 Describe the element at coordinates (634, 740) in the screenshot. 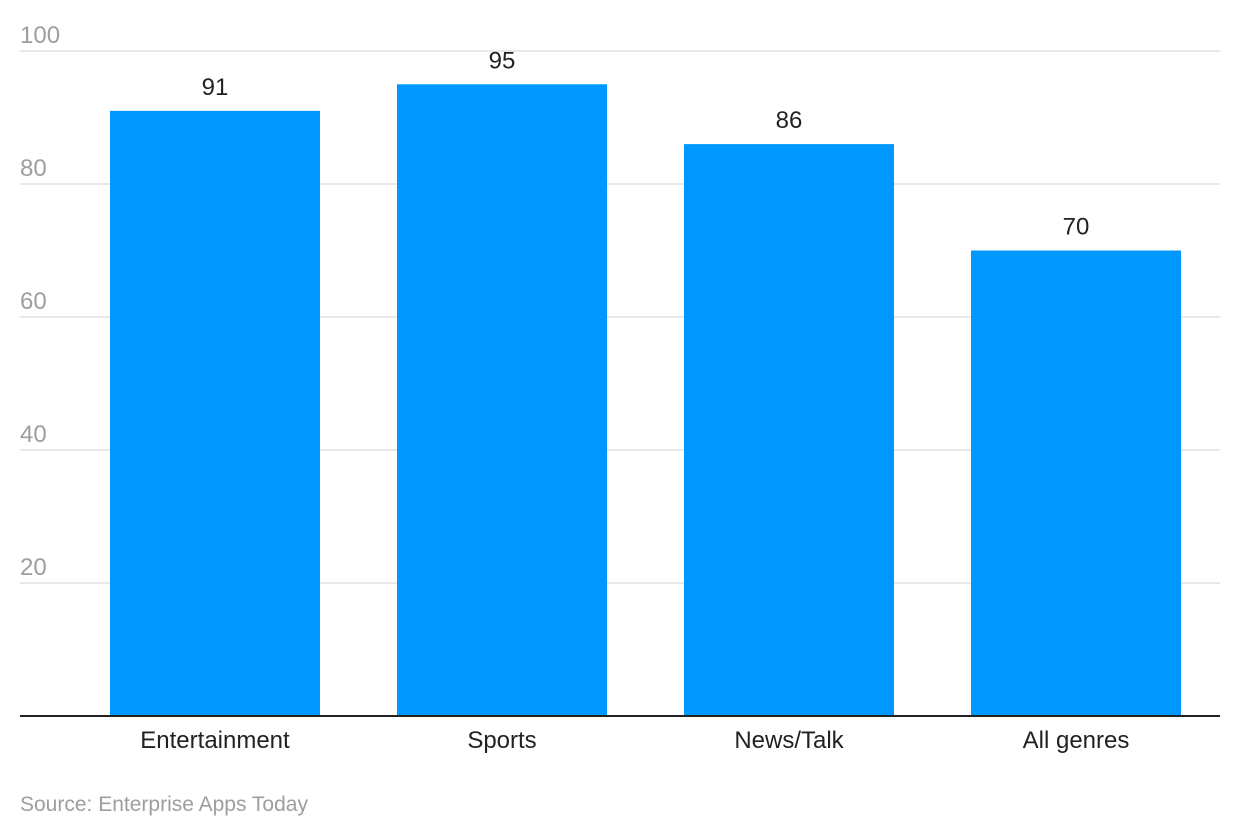

I see `x-axis-tick-labels: Entertainment Sports News/Talk All genres` at that location.